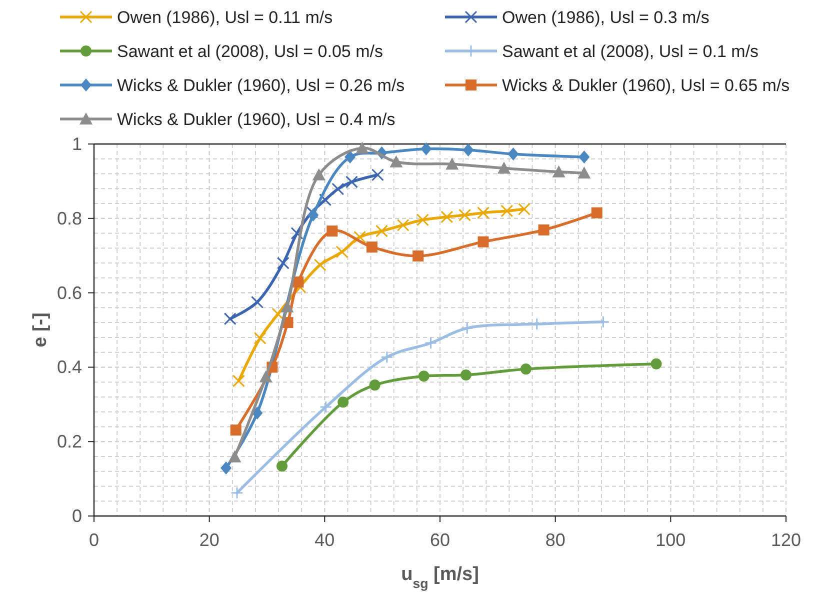 This screenshot has width=821, height=600. I want to click on x-tick-label: 20, so click(209, 540).